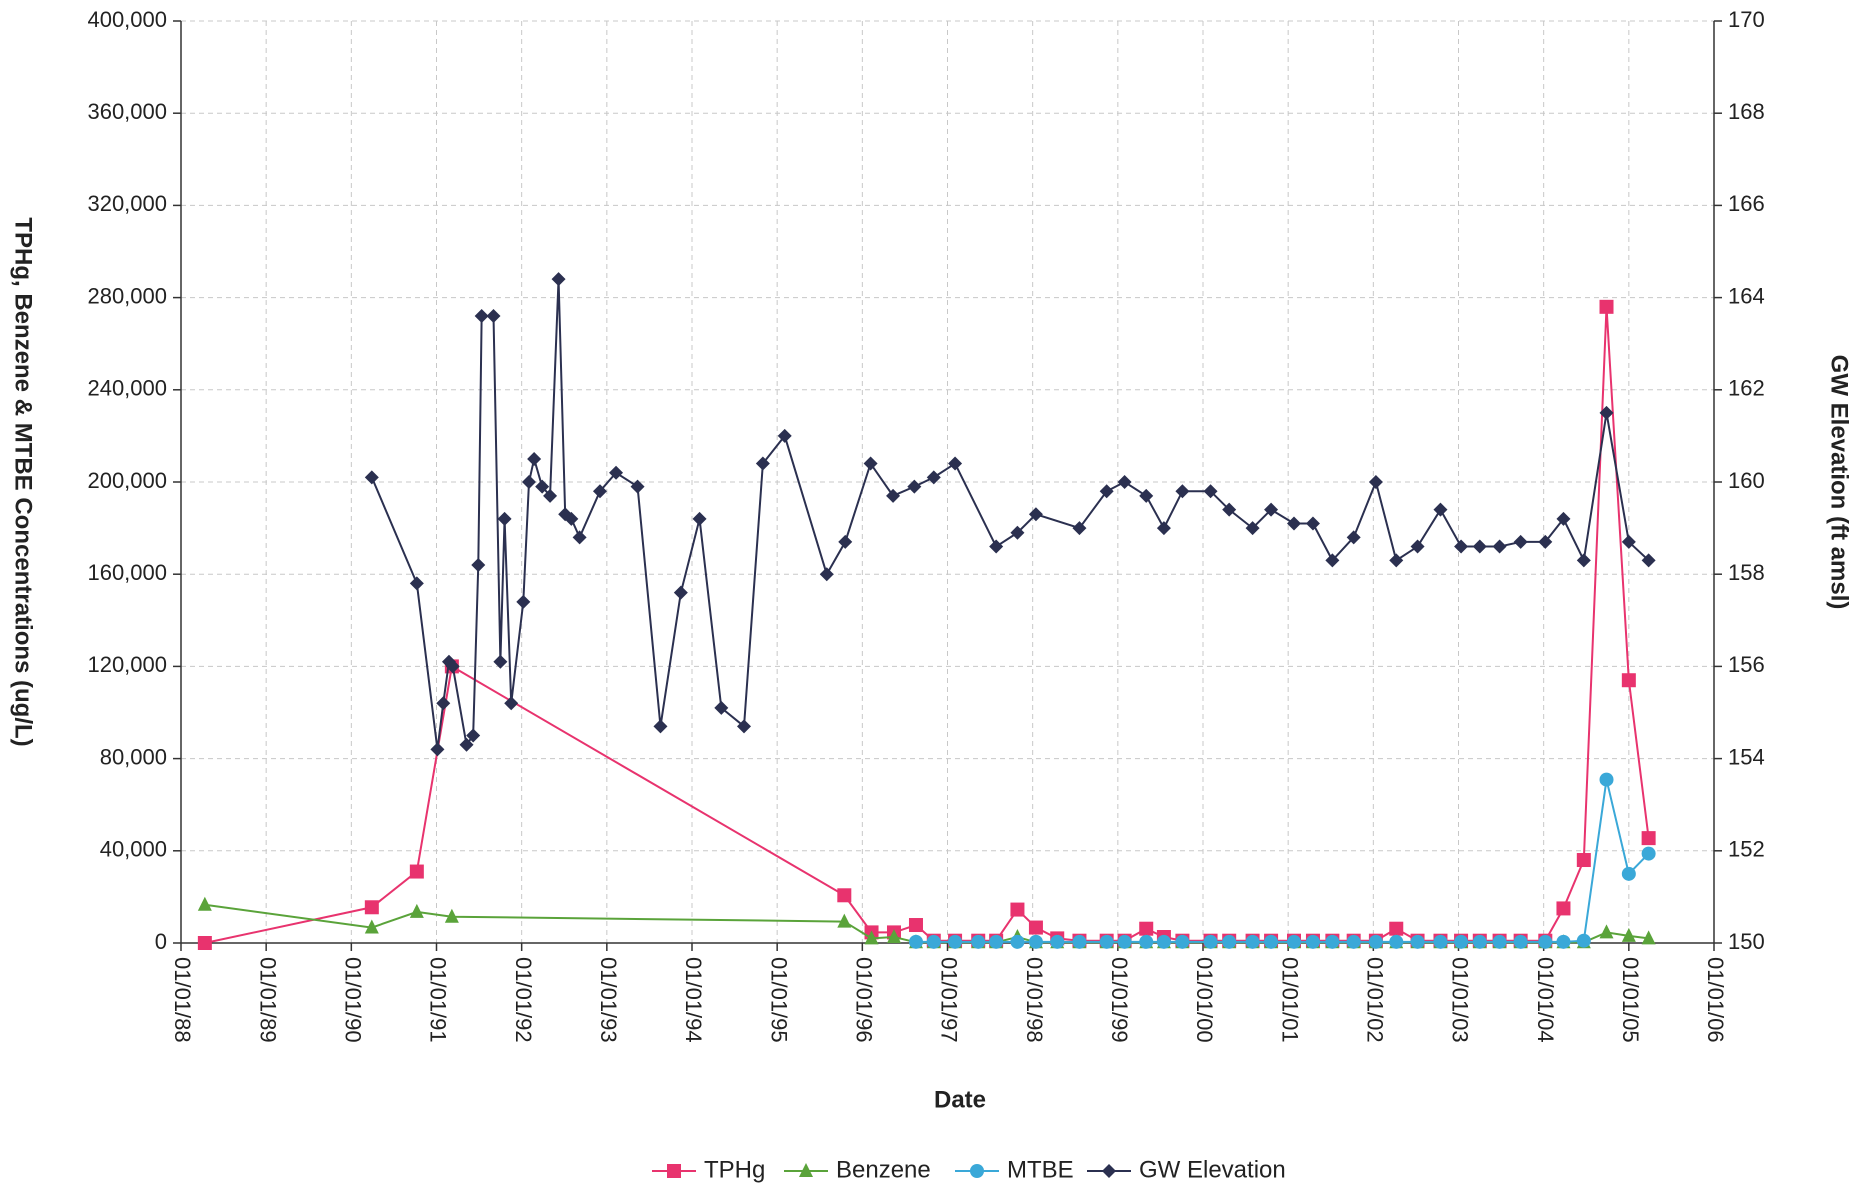  Describe the element at coordinates (133, 849) in the screenshot. I see `y-tick-label: 40,000` at that location.